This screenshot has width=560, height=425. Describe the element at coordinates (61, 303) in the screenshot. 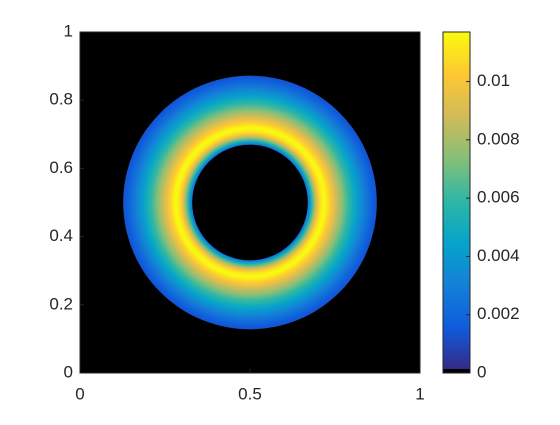

I see `y-tick-label: 0.2` at that location.